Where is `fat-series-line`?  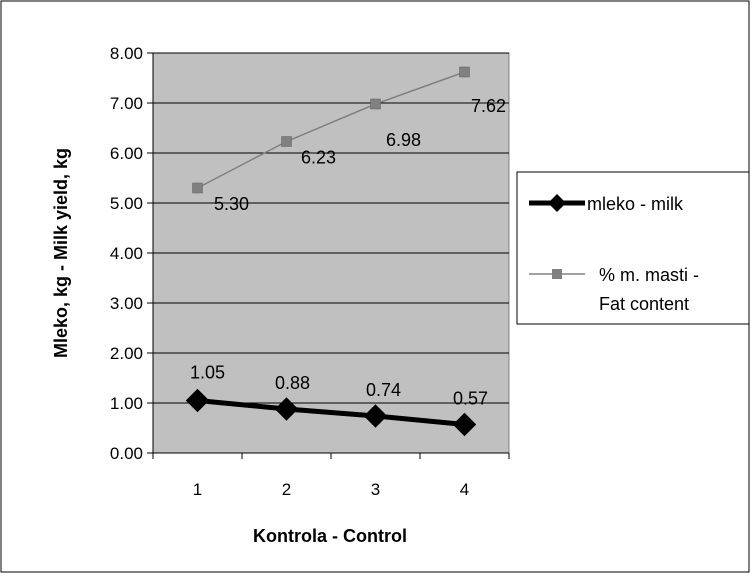
fat-series-line is located at coordinates (331, 130).